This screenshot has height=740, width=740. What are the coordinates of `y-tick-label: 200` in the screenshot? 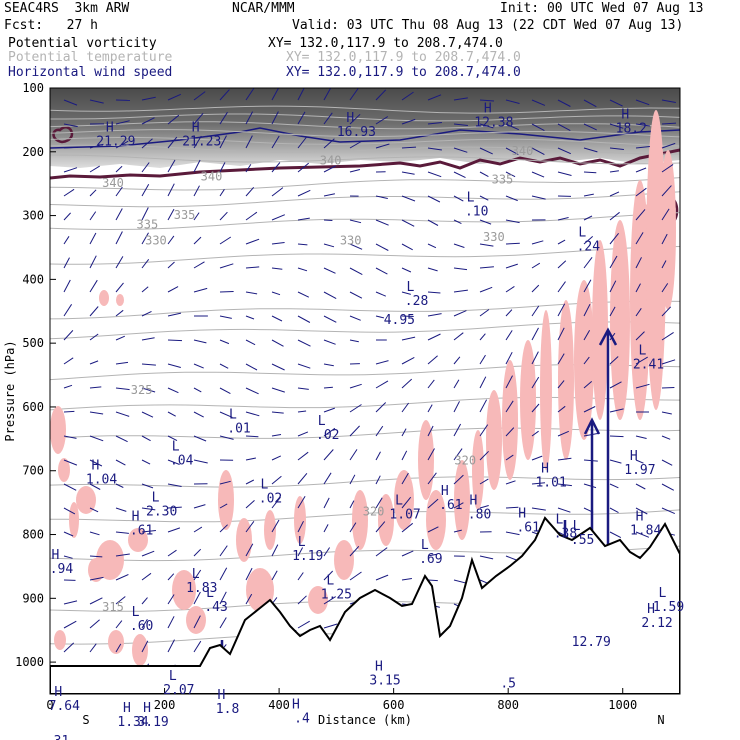 It's located at (33, 152).